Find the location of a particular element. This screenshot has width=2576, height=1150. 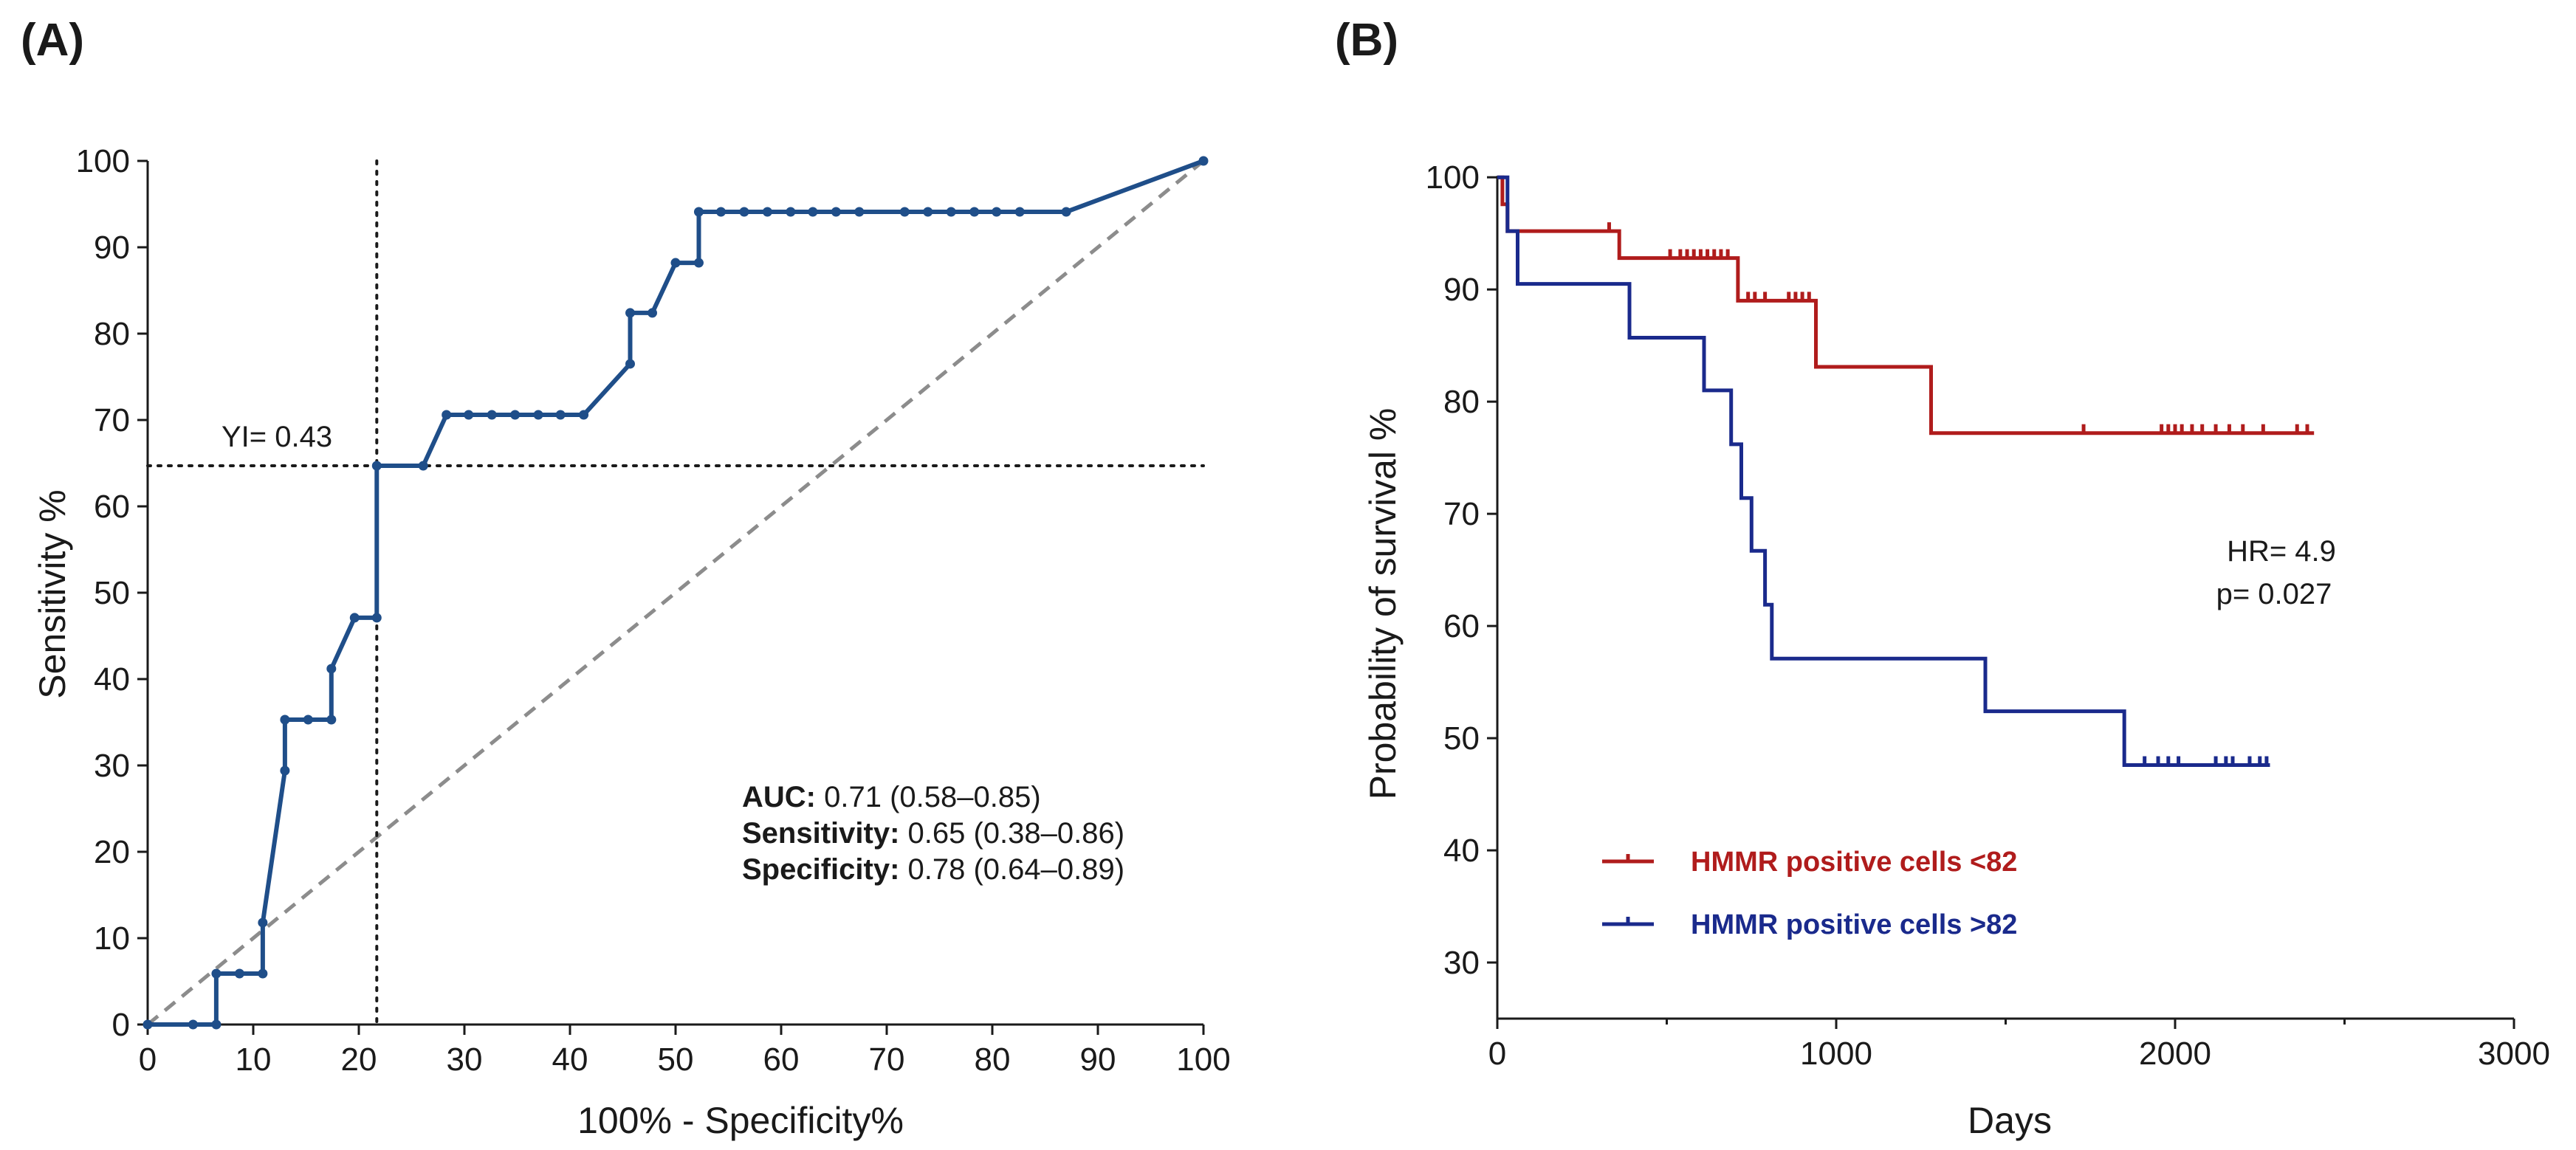

y-axis-title: Sensitivity % is located at coordinates (52, 593).